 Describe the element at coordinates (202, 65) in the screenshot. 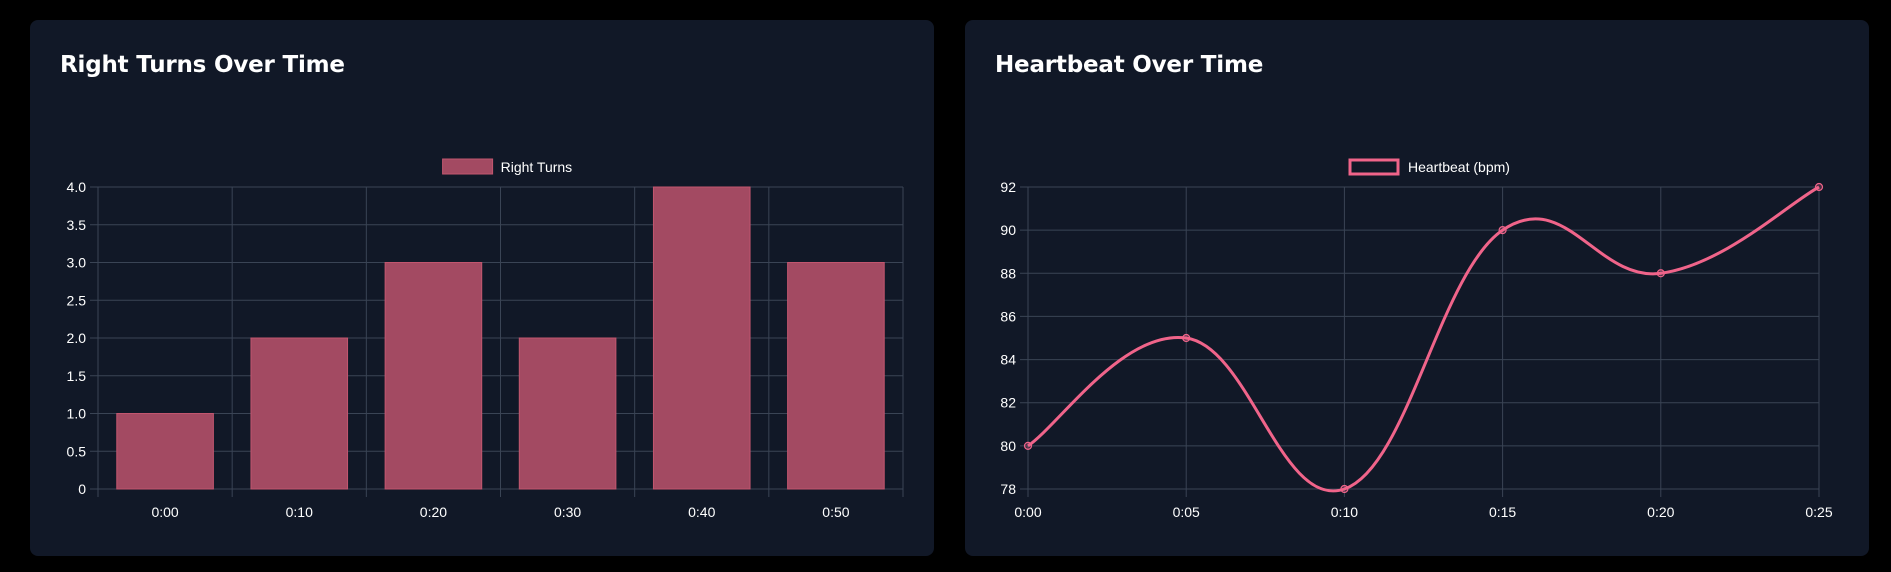

I see `right-turns-title: Right Turns Over Time` at that location.